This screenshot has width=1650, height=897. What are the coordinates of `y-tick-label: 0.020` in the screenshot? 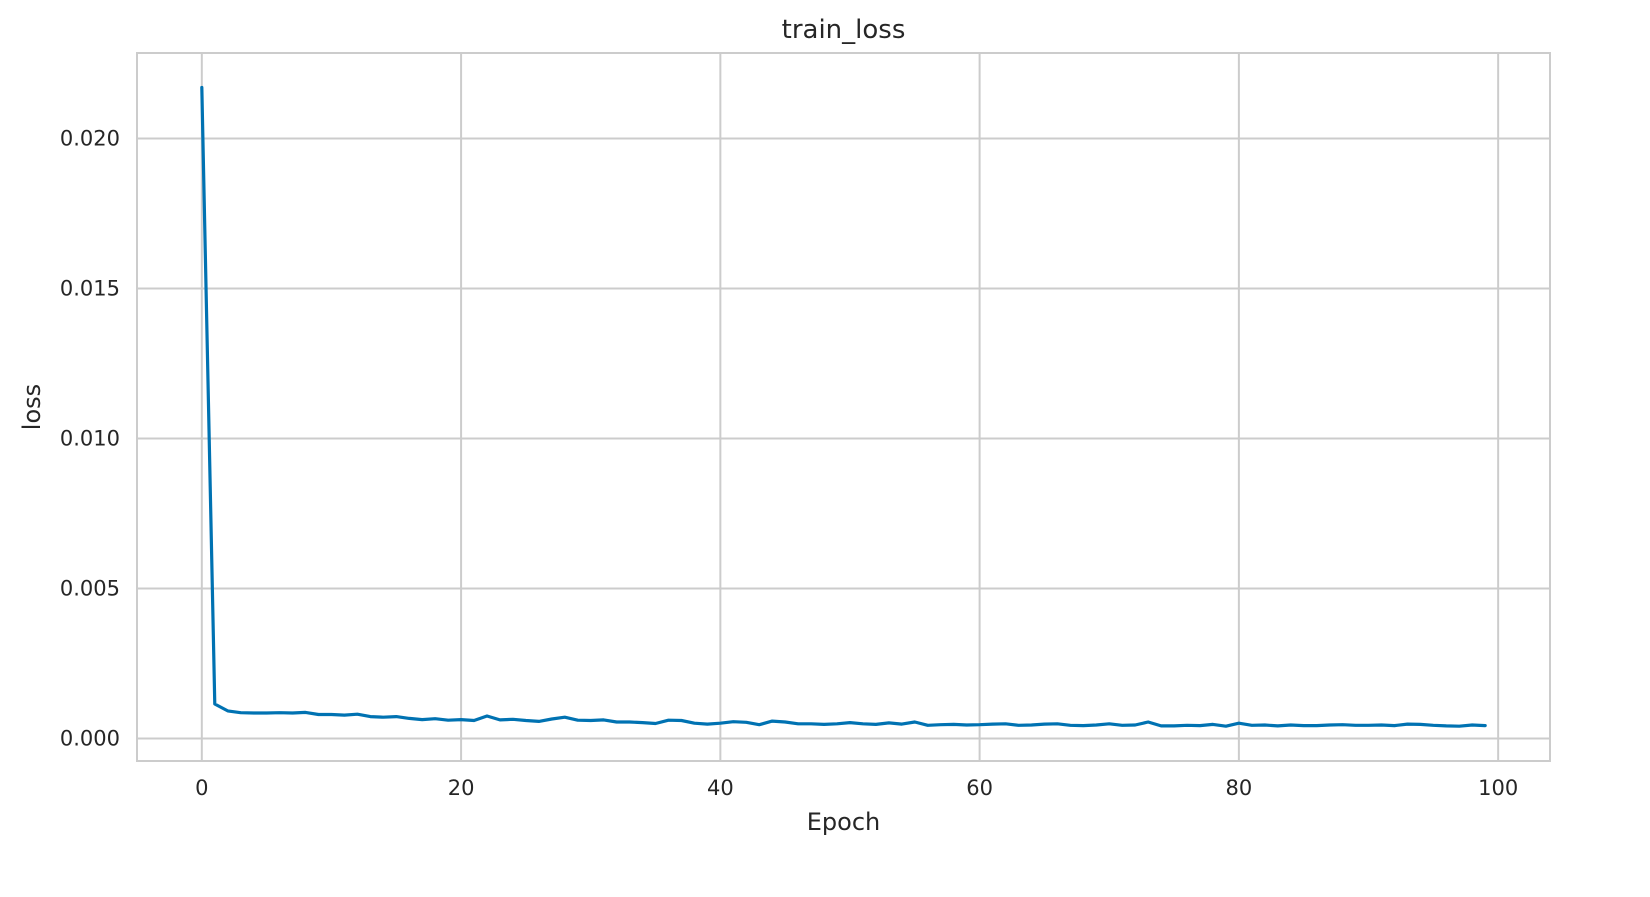 It's located at (90, 139).